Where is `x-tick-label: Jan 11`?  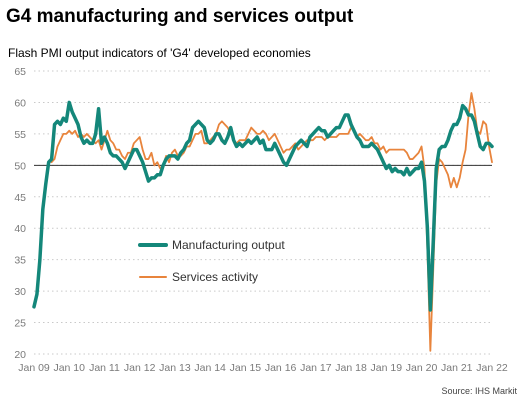 x-tick-label: Jan 11 is located at coordinates (104, 368).